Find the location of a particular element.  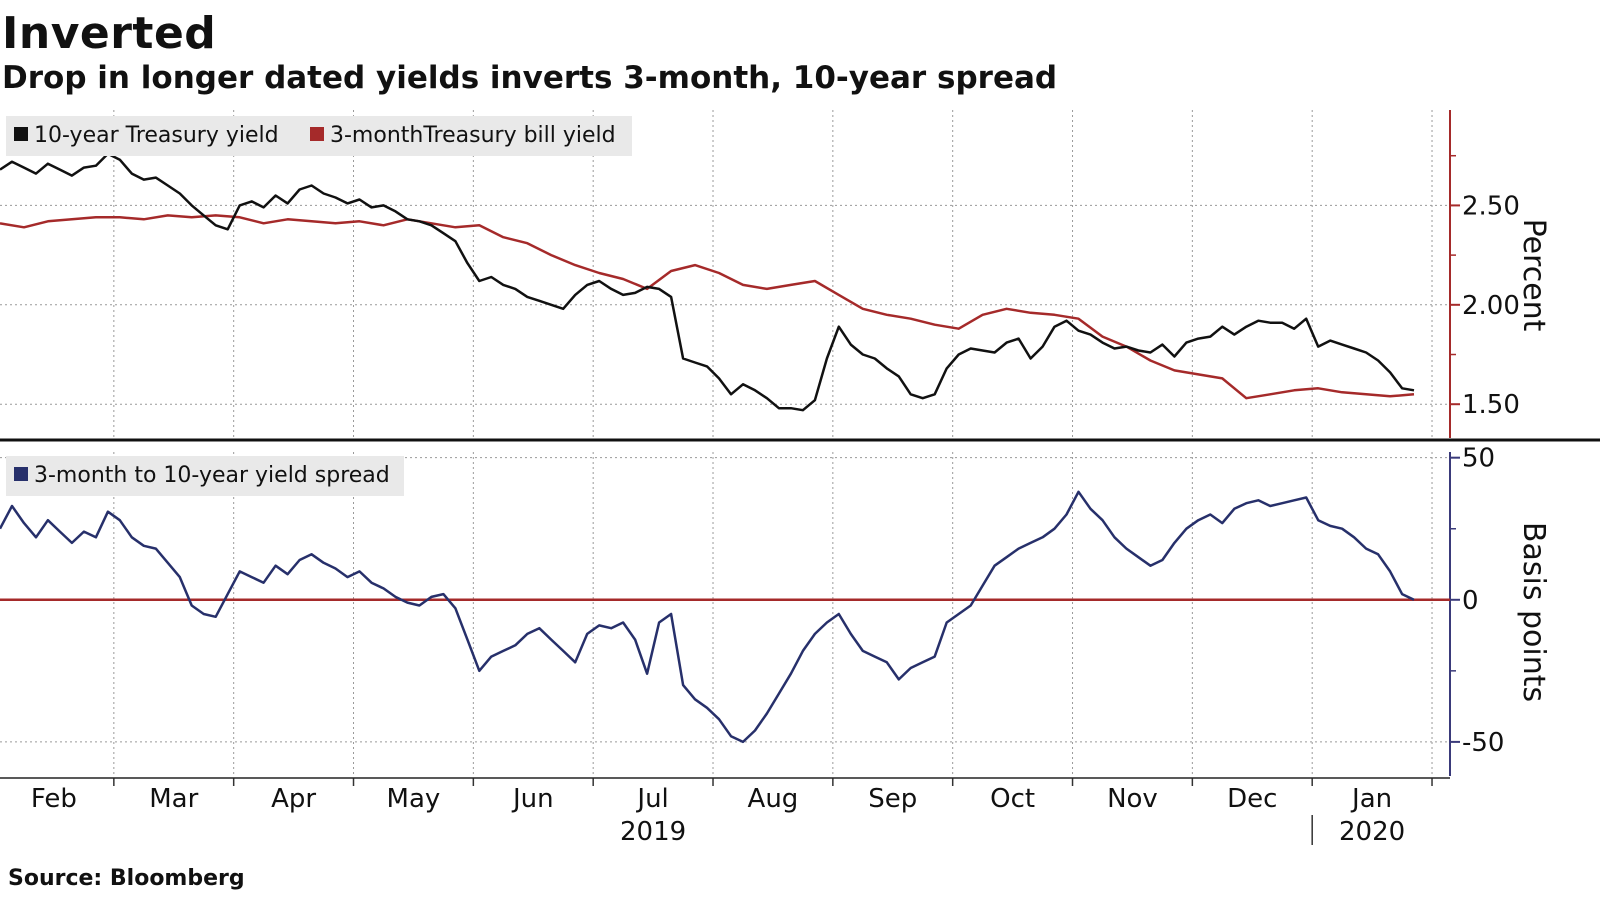

chart-title: Inverted is located at coordinates (109, 33).